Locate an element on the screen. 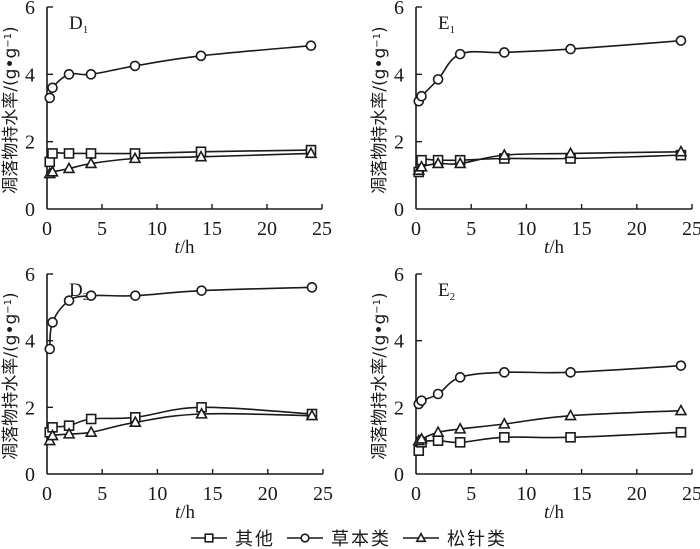 This screenshot has width=700, height=549. legend-item-triangle: 松针类 is located at coordinates (455, 539).